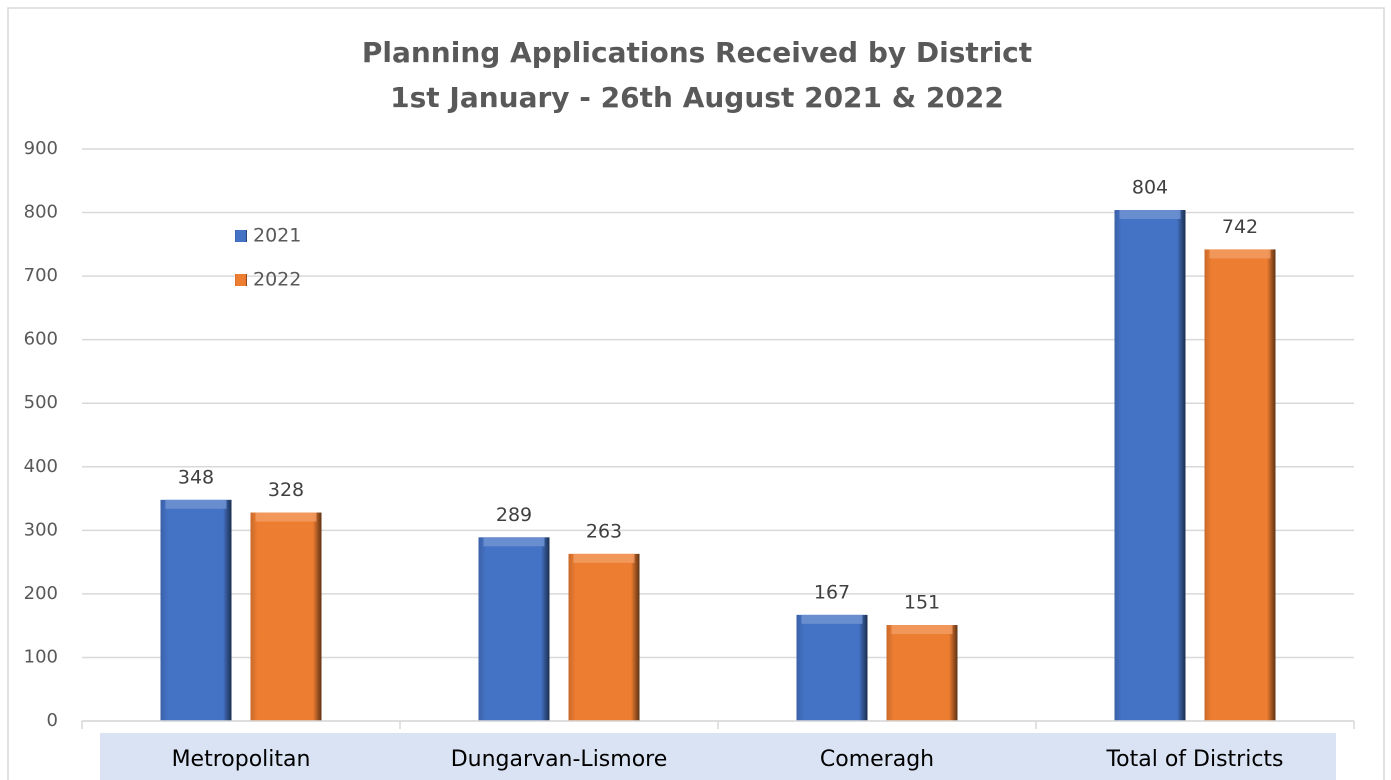 This screenshot has height=780, width=1391. I want to click on legend-label: 2022, so click(277, 280).